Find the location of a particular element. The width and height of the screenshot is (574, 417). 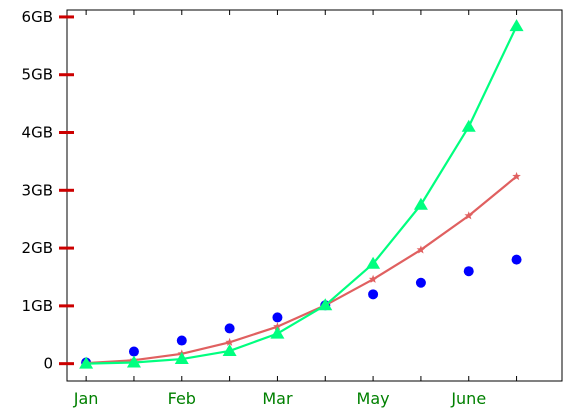

y-tick-label: 5GB is located at coordinates (37, 75).